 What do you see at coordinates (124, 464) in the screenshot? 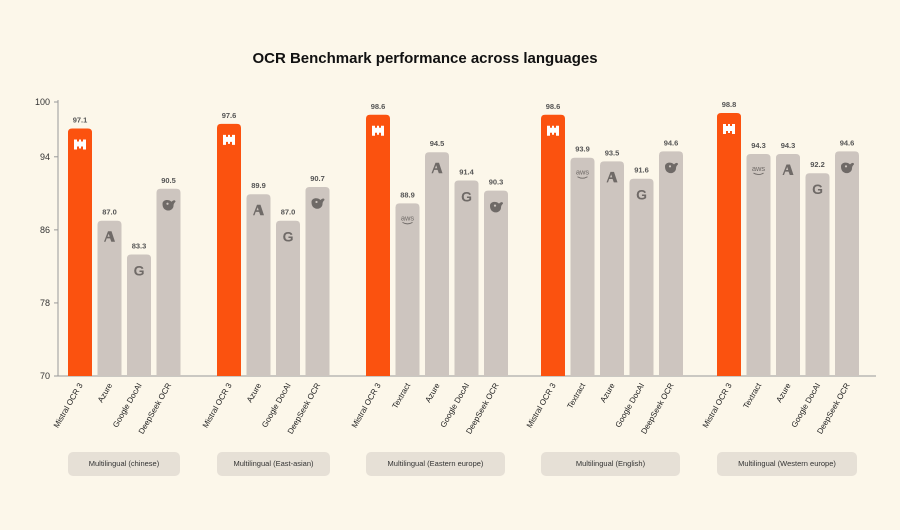
I see `group-label: Multilingual (chinese)` at bounding box center [124, 464].